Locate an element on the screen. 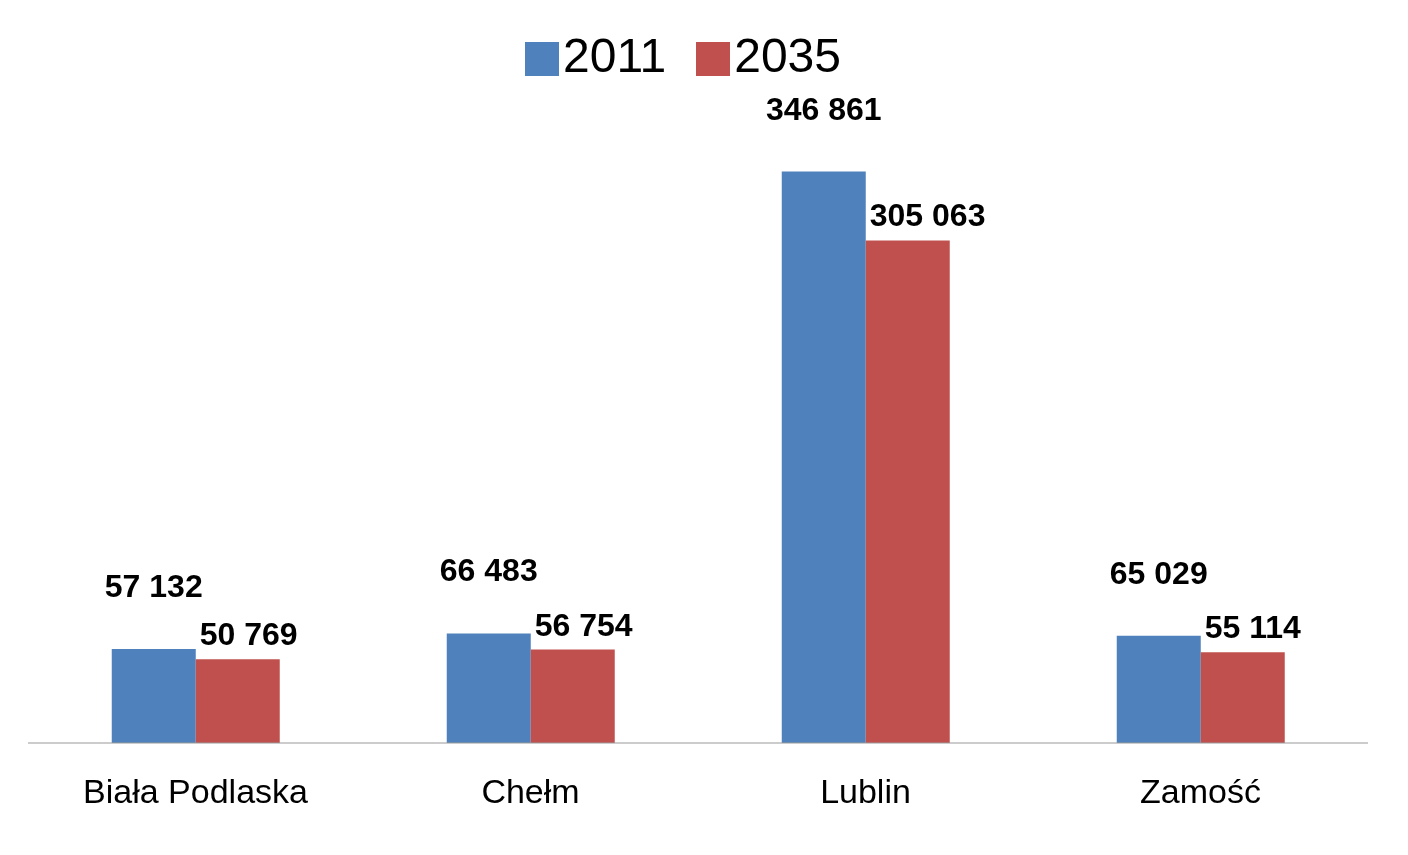 This screenshot has width=1408, height=855. data-label: 57 132 is located at coordinates (153, 585).